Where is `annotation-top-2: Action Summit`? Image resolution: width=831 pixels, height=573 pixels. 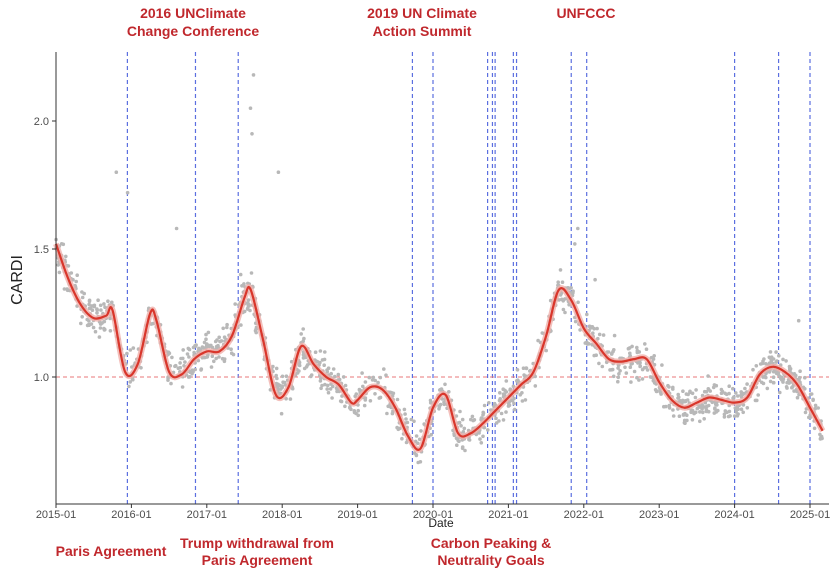
annotation-top-2: Action Summit is located at coordinates (422, 31).